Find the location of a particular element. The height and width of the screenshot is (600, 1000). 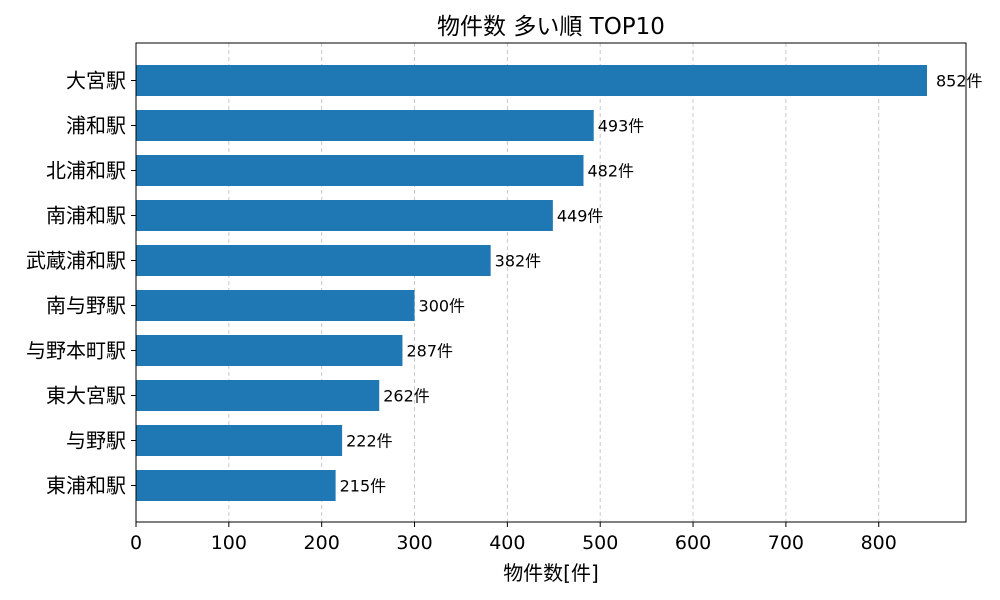

category-label: 東大宮駅 is located at coordinates (86, 396).